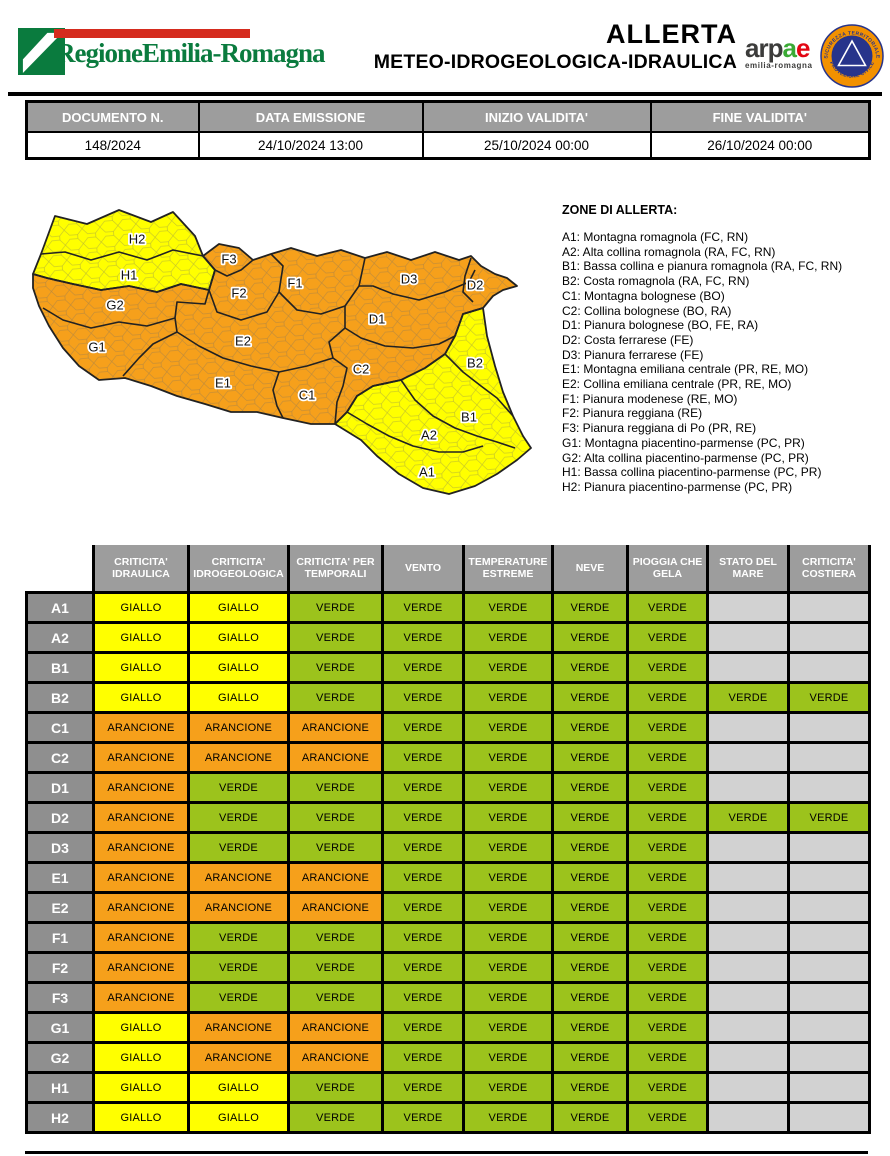 The image size is (890, 1156). Describe the element at coordinates (852, 53) in the screenshot. I see `badge-triangle-icon` at that location.